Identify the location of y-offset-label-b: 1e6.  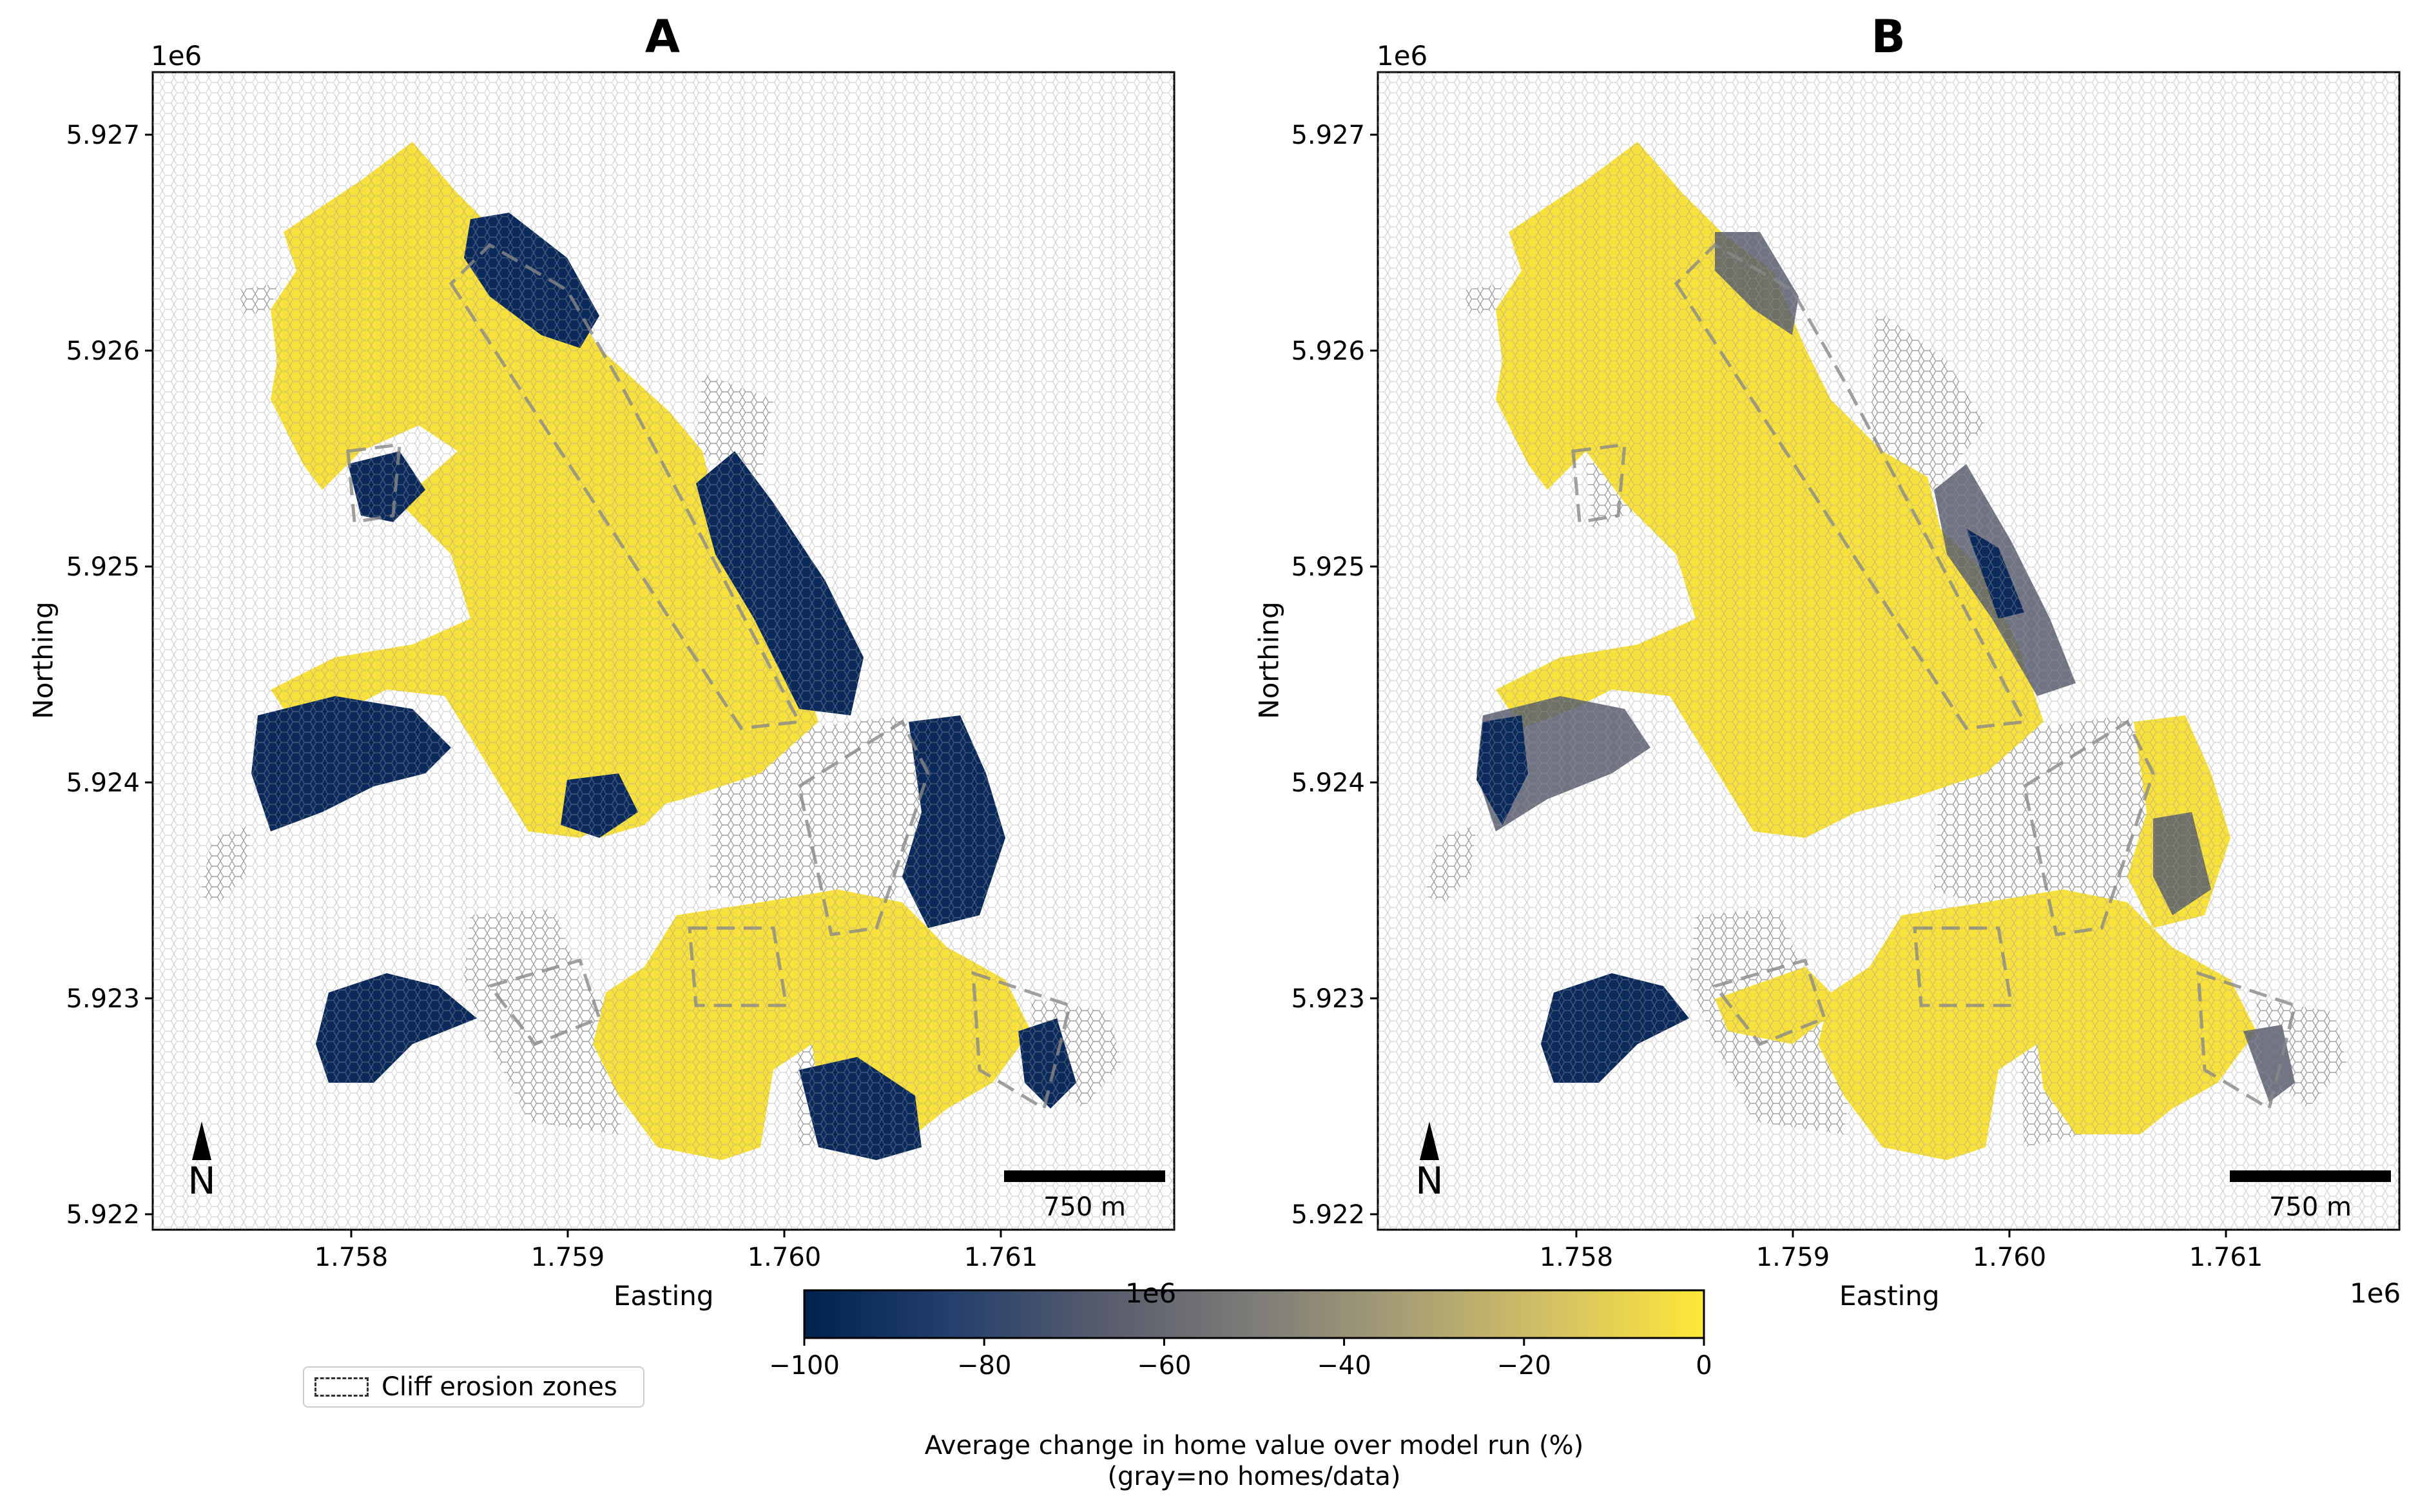
(1402, 56).